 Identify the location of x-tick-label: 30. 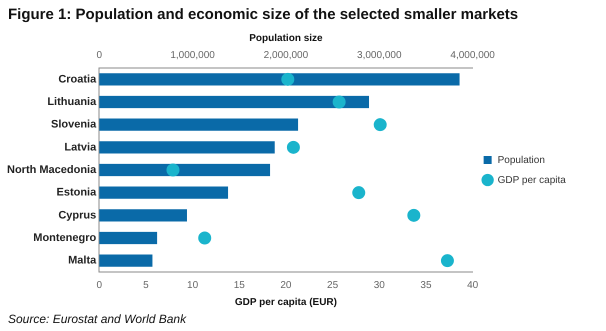
(380, 285).